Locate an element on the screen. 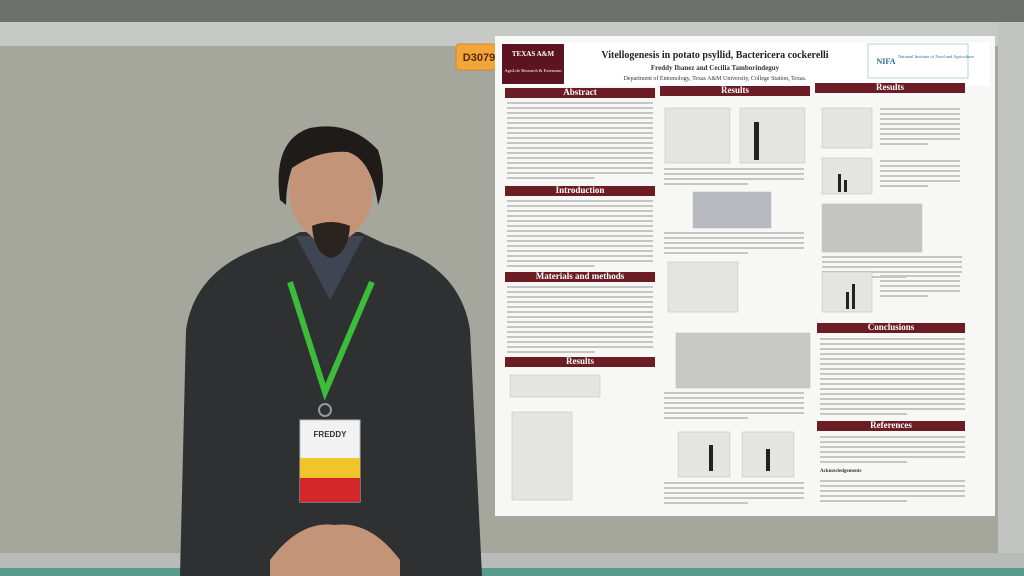  acknowledgements: Acknowledgements is located at coordinates (840, 471).